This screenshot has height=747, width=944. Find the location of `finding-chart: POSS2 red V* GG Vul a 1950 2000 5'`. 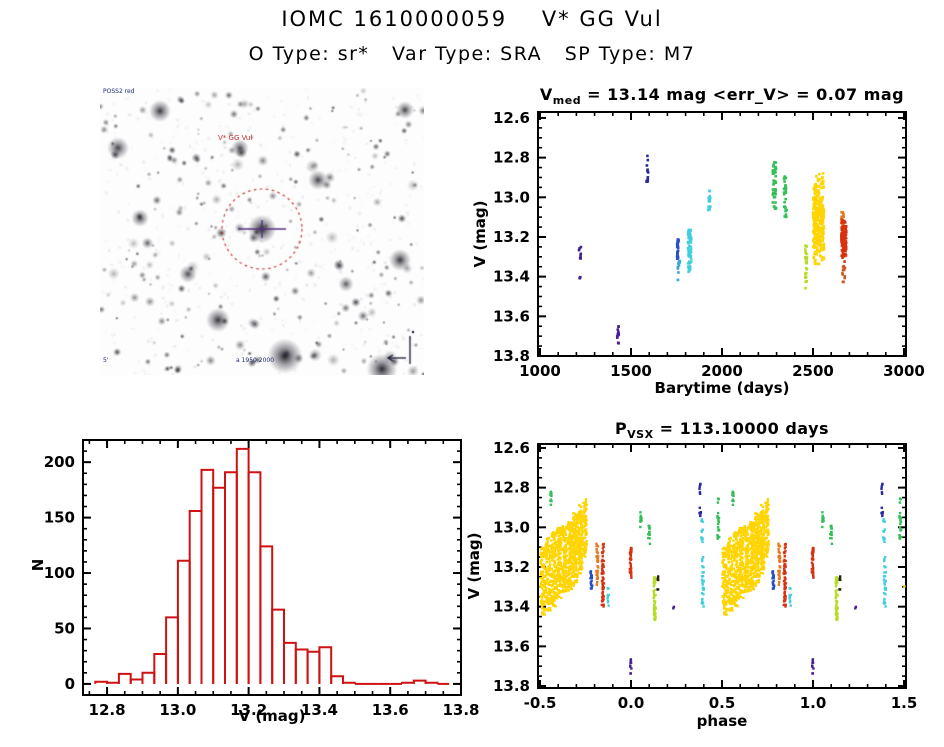

finding-chart: POSS2 red V* GG Vul a 1950 2000 5' is located at coordinates (262, 231).